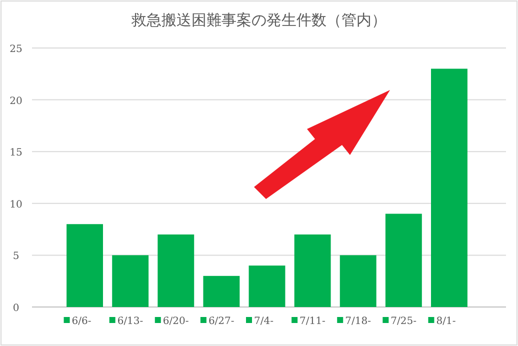 The width and height of the screenshot is (518, 346). I want to click on y-tick-label: 10, so click(16, 204).